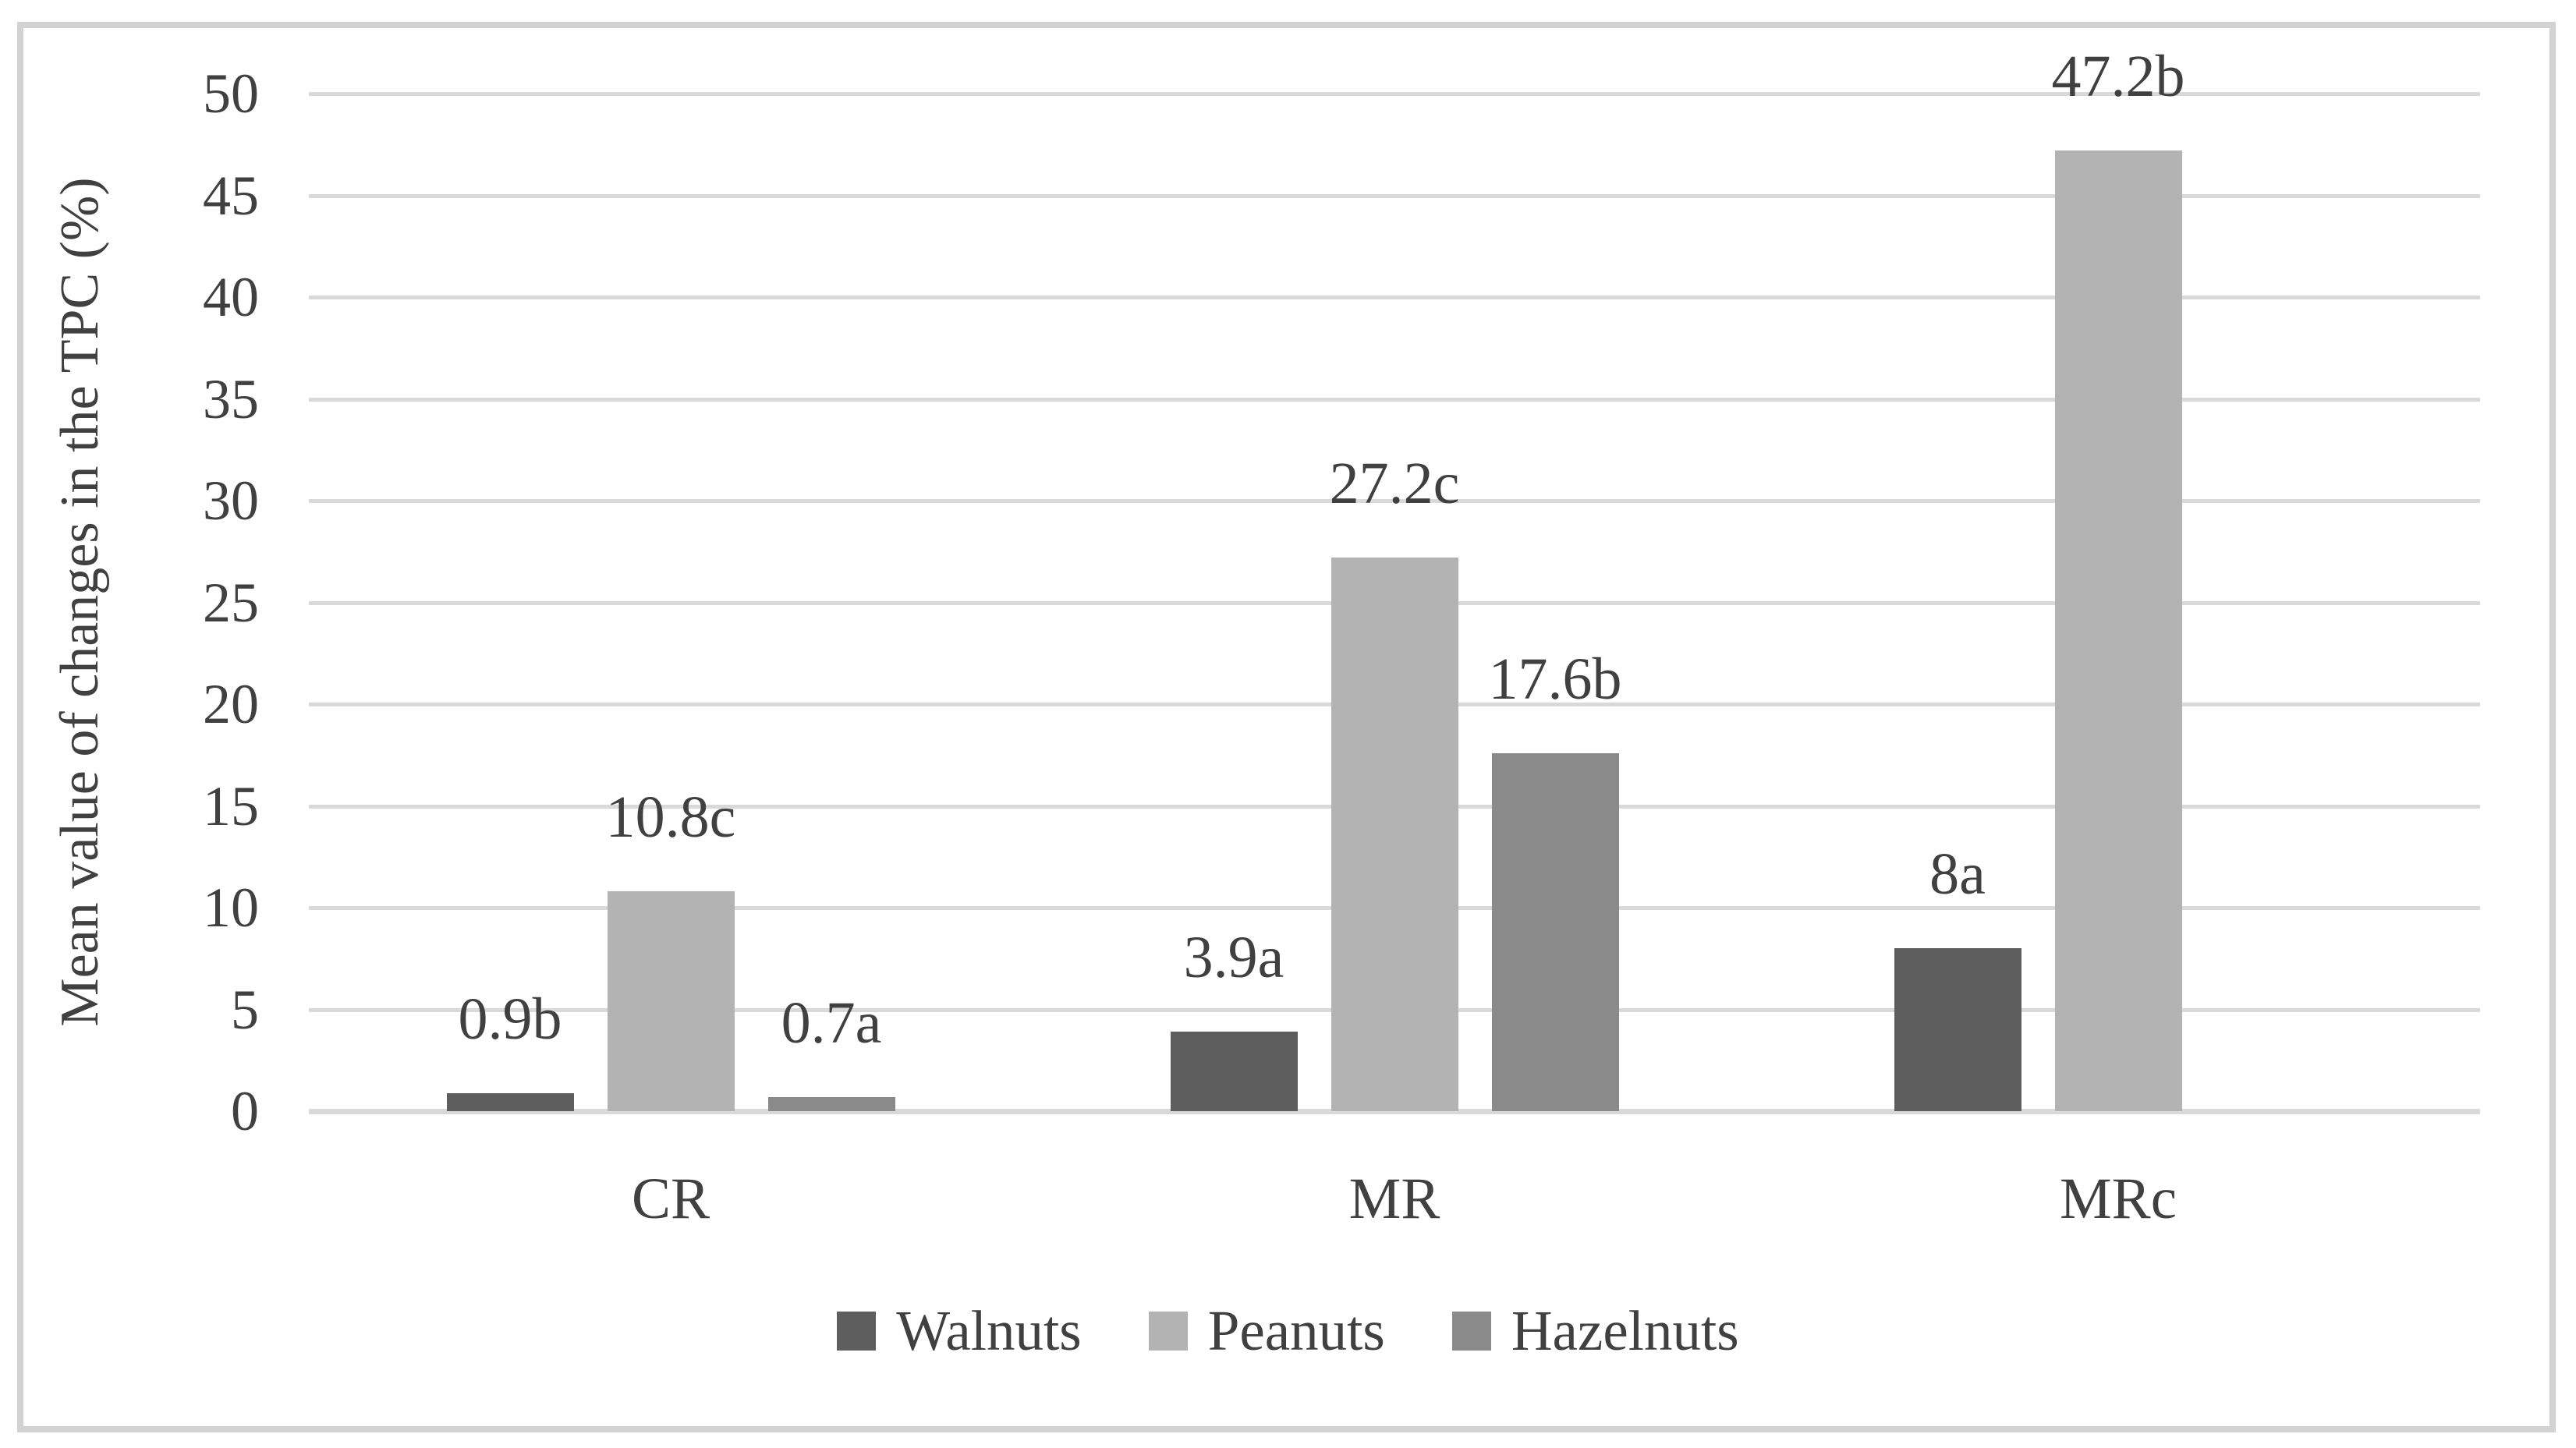 Image resolution: width=2576 pixels, height=1448 pixels. What do you see at coordinates (831, 1023) in the screenshot?
I see `data-label: 0.7a` at bounding box center [831, 1023].